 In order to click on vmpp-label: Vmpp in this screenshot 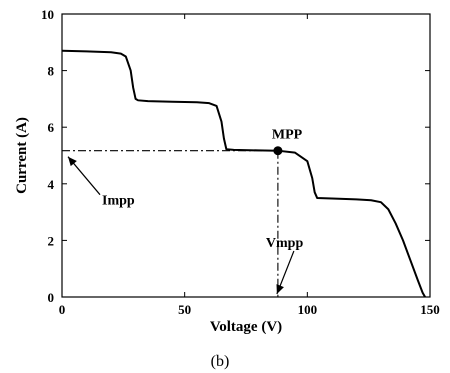, I will do `click(285, 243)`.